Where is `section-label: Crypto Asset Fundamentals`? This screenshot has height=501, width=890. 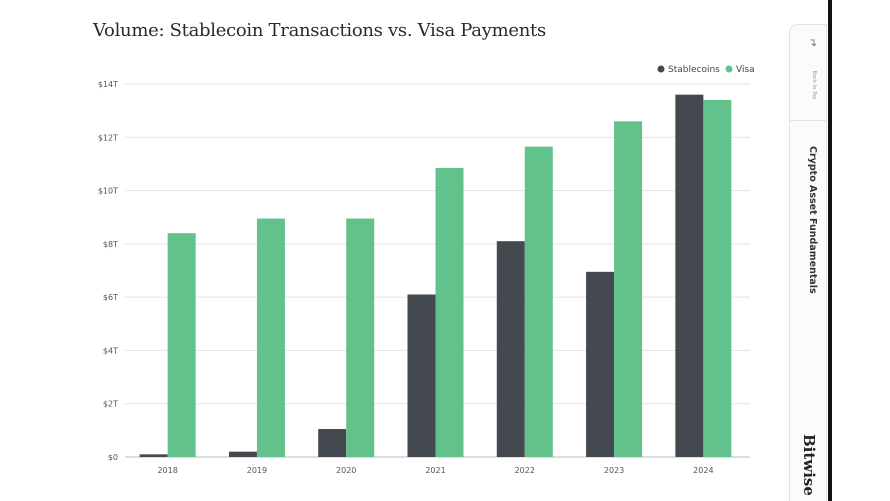
section-label: Crypto Asset Fundamentals is located at coordinates (812, 220).